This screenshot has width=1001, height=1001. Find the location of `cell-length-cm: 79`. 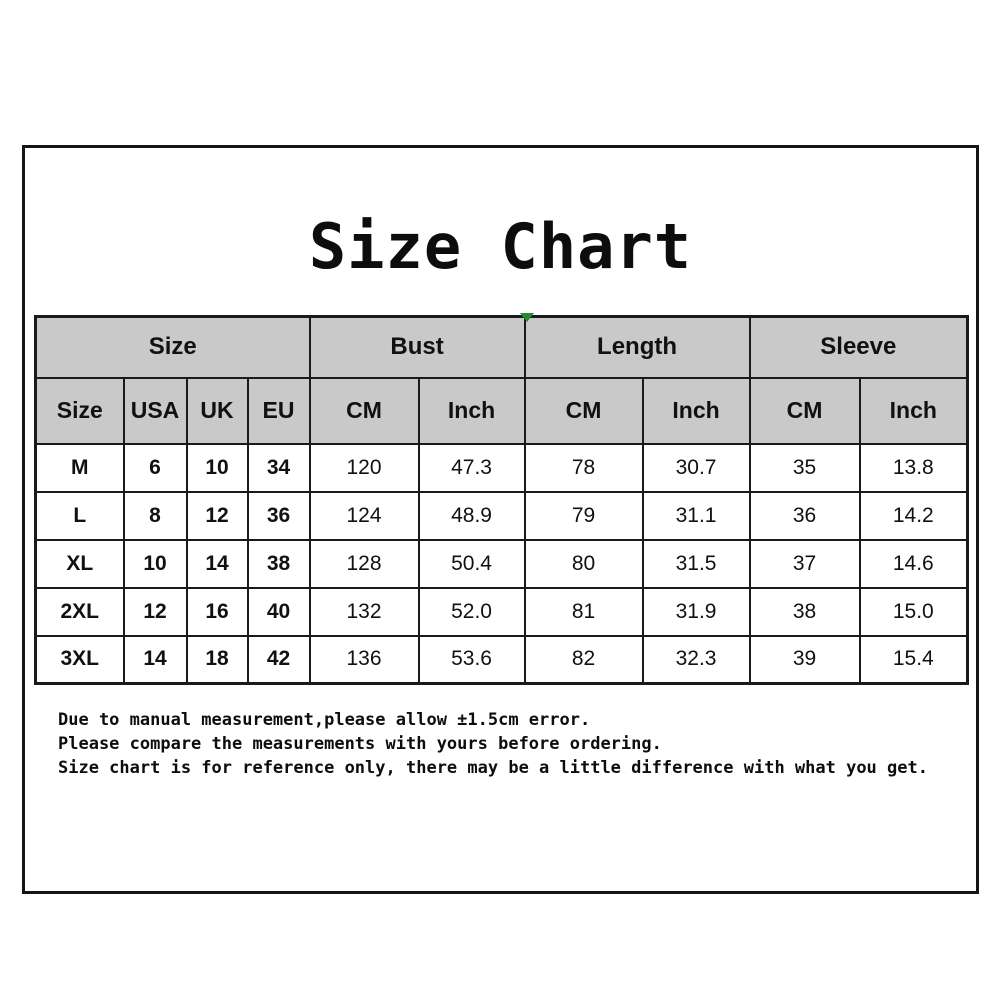

cell-length-cm: 79 is located at coordinates (583, 515).